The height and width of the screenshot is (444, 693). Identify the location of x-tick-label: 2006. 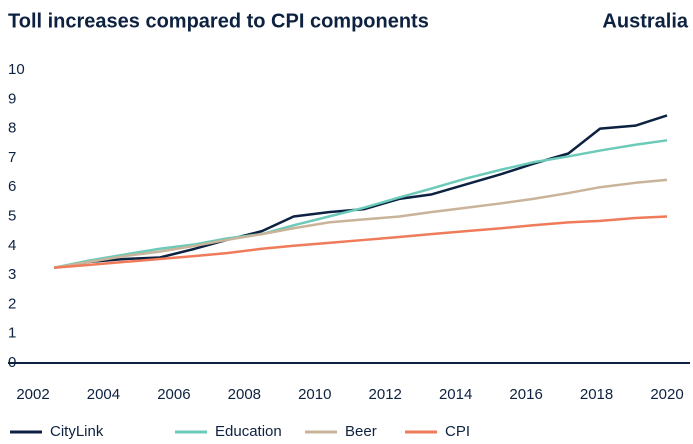
(173, 394).